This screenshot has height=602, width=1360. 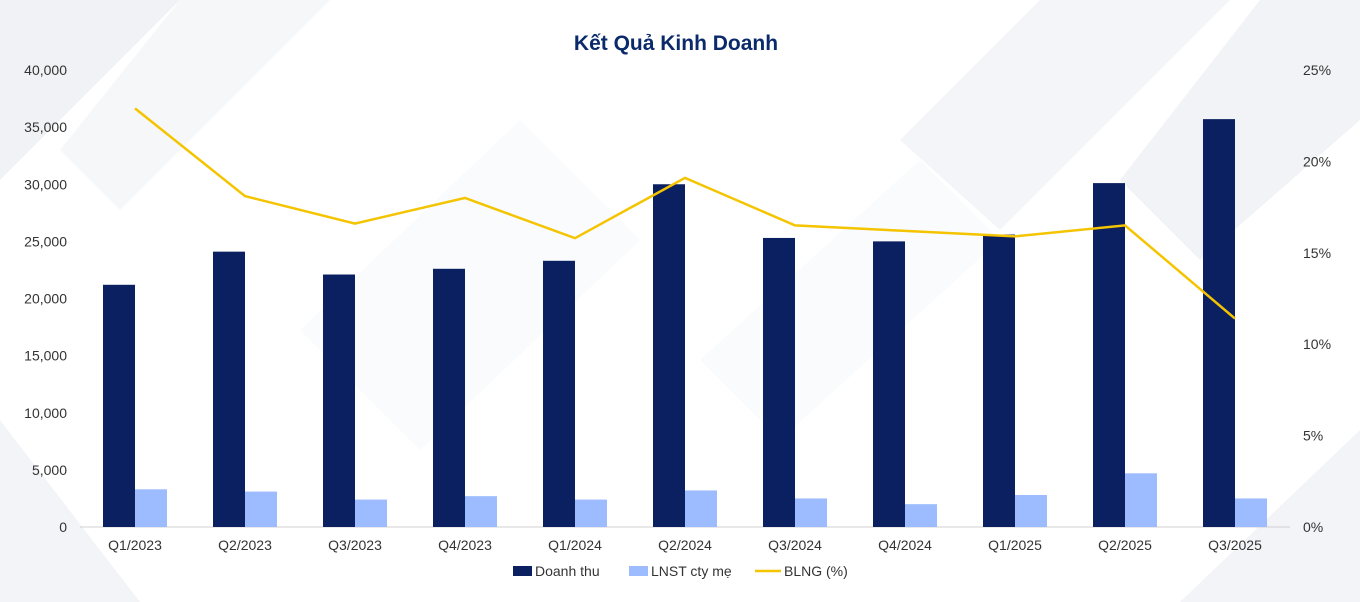 I want to click on left-axis-tick-label: 40,000, so click(x=45, y=70).